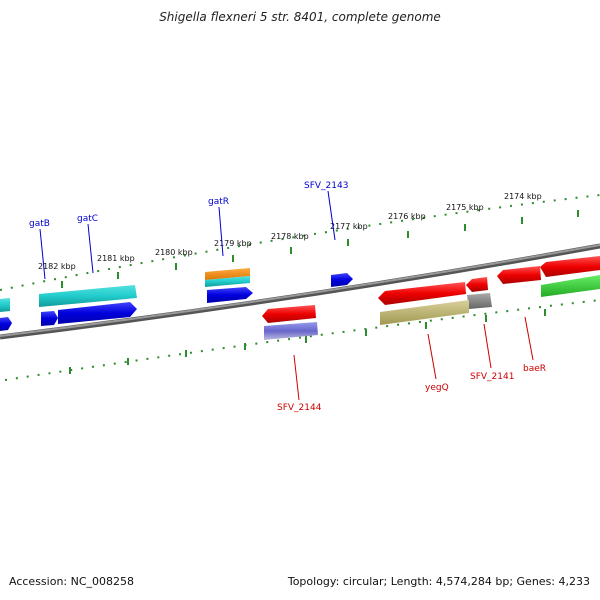 The image size is (600, 600). What do you see at coordinates (326, 186) in the screenshot?
I see `gene-label-SFV_2143: SFV_2143` at bounding box center [326, 186].